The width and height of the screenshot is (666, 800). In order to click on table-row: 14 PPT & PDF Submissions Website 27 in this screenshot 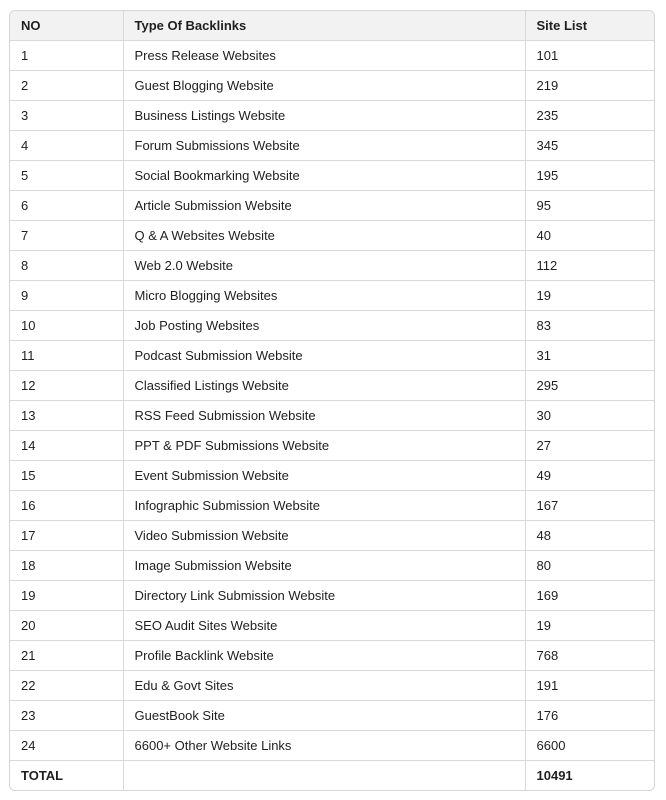, I will do `click(332, 445)`.